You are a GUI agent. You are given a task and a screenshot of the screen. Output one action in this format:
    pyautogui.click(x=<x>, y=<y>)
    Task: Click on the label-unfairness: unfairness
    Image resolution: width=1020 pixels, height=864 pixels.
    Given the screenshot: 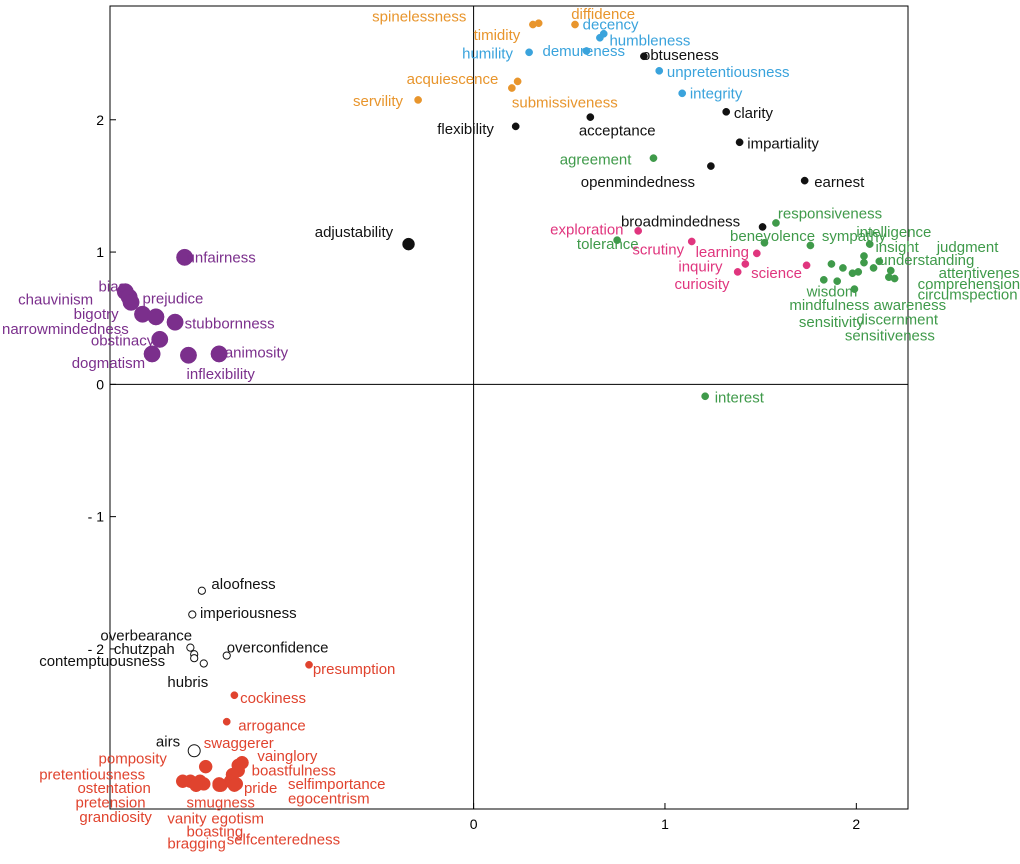 What is the action you would take?
    pyautogui.click(x=221, y=257)
    